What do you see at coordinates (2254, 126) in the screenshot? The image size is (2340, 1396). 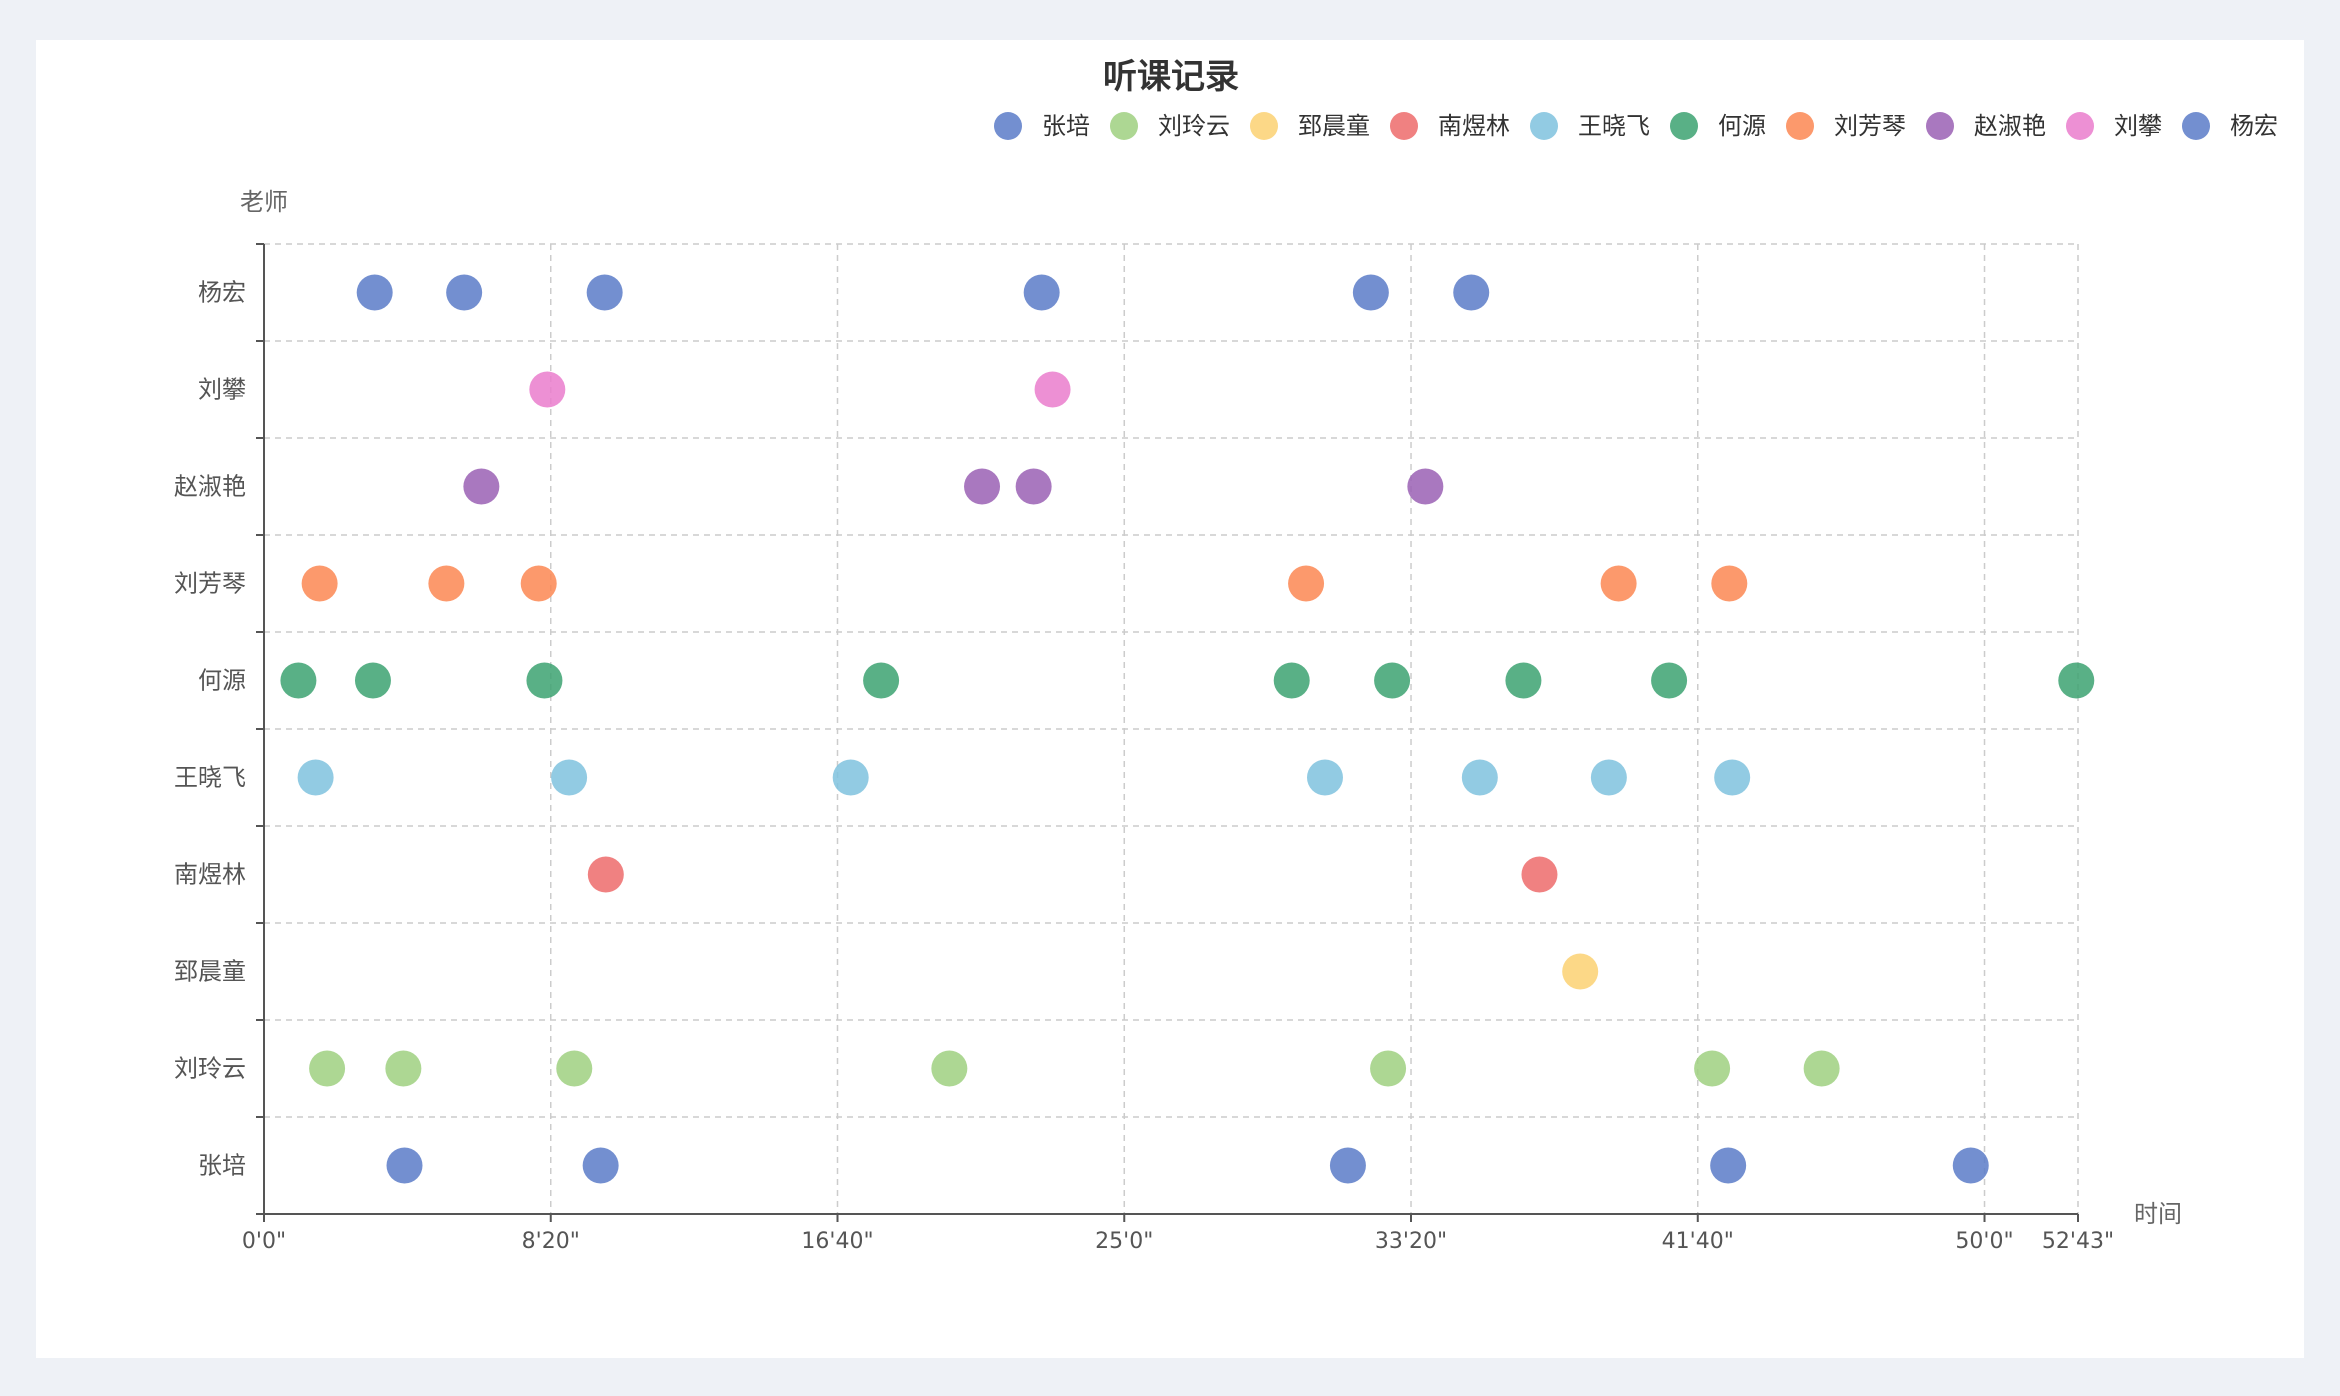 I see `legend-label: 杨宏` at bounding box center [2254, 126].